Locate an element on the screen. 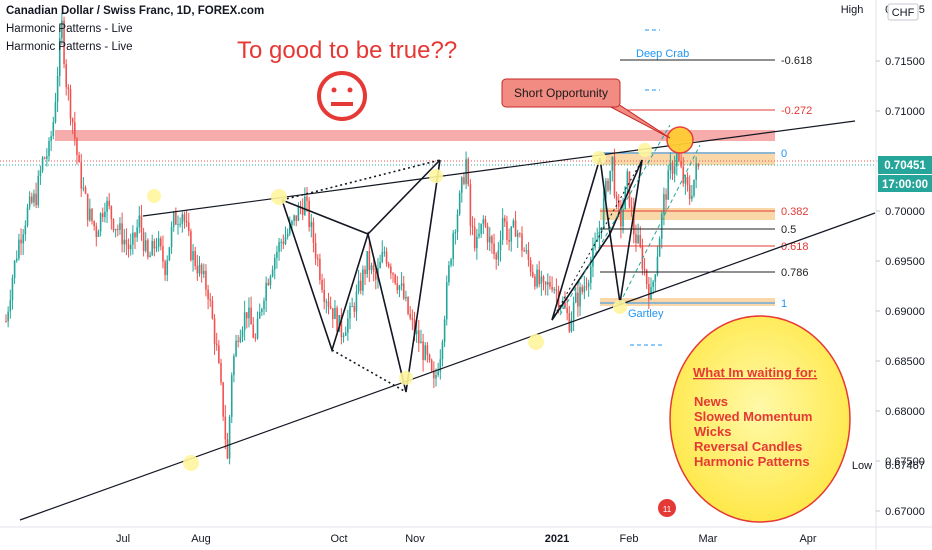  currency-badge is located at coordinates (903, 12).